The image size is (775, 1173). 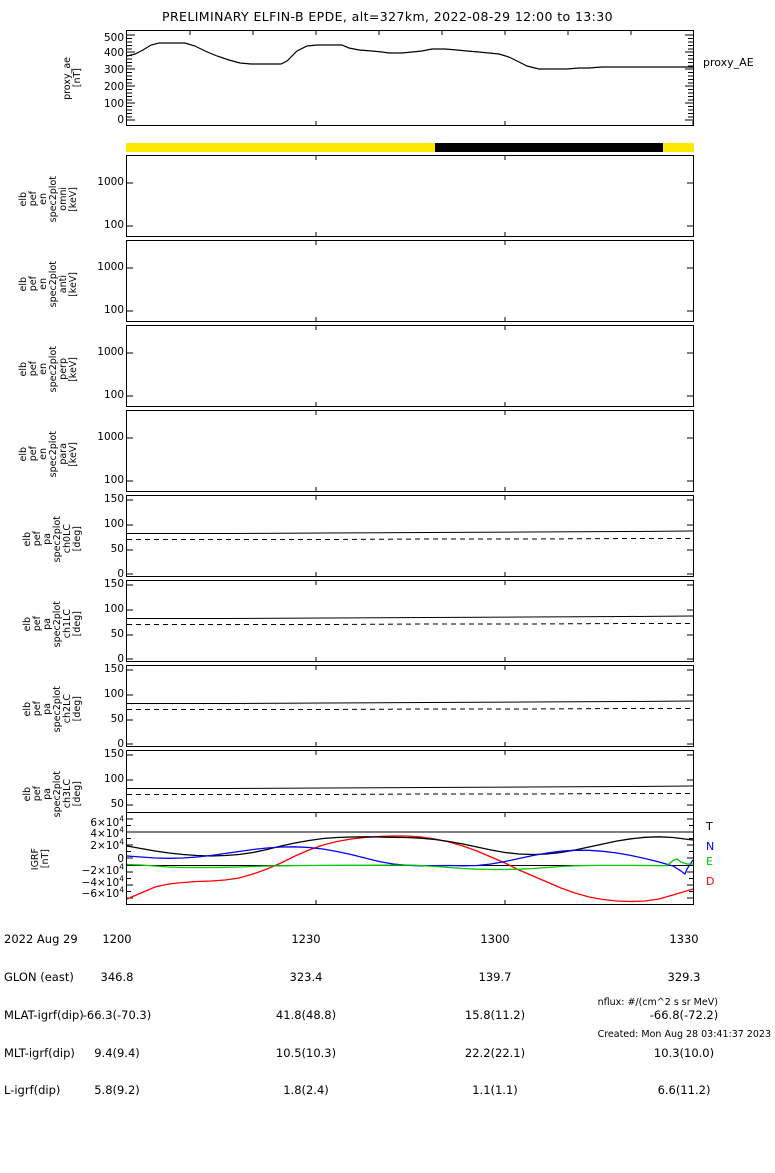 What do you see at coordinates (113, 38) in the screenshot?
I see `proxy-ae-ytick-500: 500` at bounding box center [113, 38].